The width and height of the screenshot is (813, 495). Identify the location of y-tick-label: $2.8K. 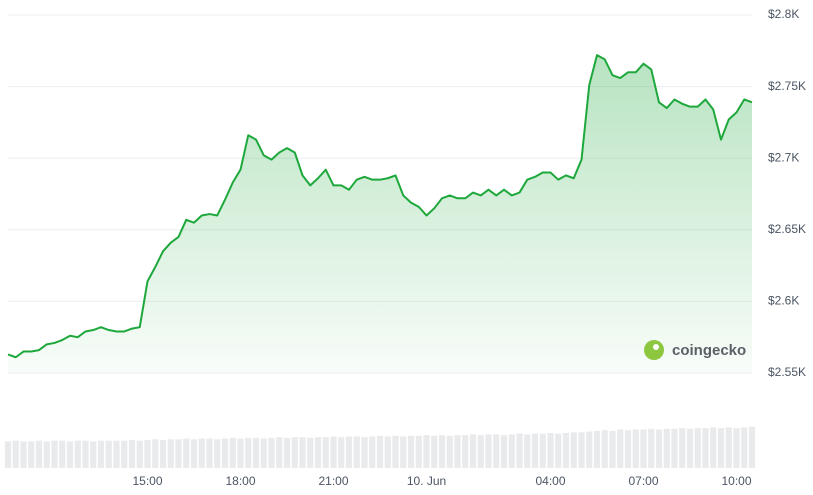
(783, 14).